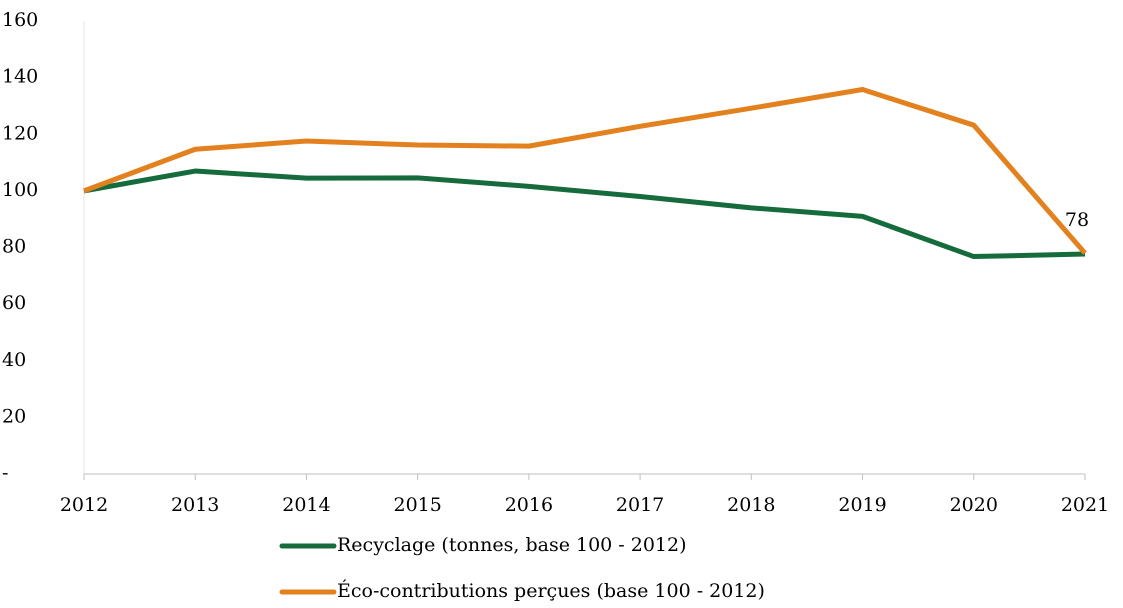  What do you see at coordinates (640, 505) in the screenshot?
I see `x-tick-label: 2017` at bounding box center [640, 505].